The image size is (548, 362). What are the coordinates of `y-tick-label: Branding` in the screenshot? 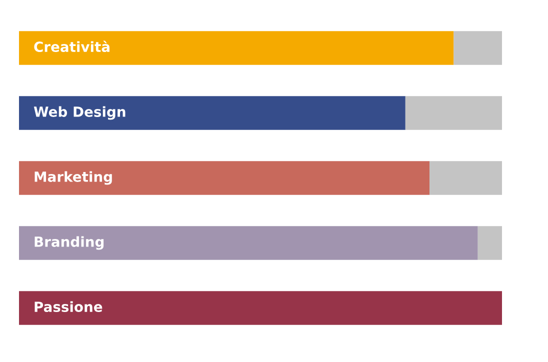 It's located at (69, 243).